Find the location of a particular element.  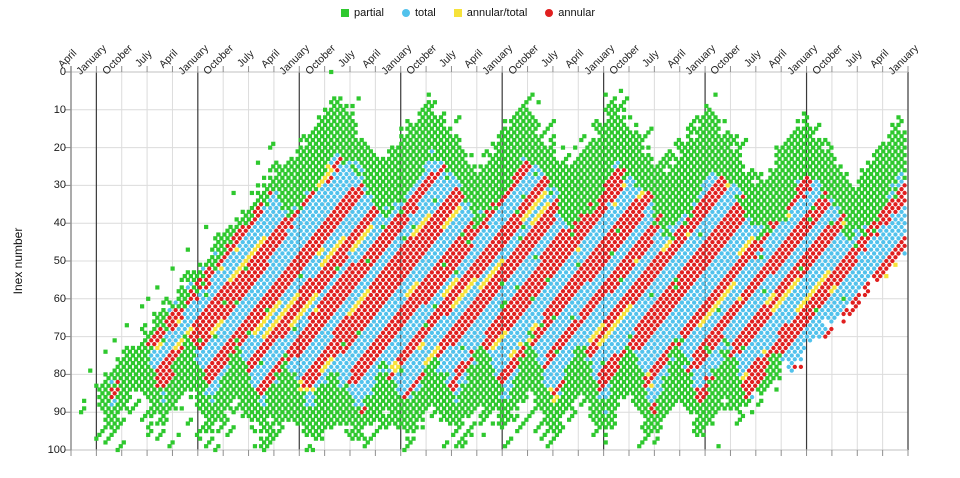

y-tick-label: 20 is located at coordinates (59, 147).